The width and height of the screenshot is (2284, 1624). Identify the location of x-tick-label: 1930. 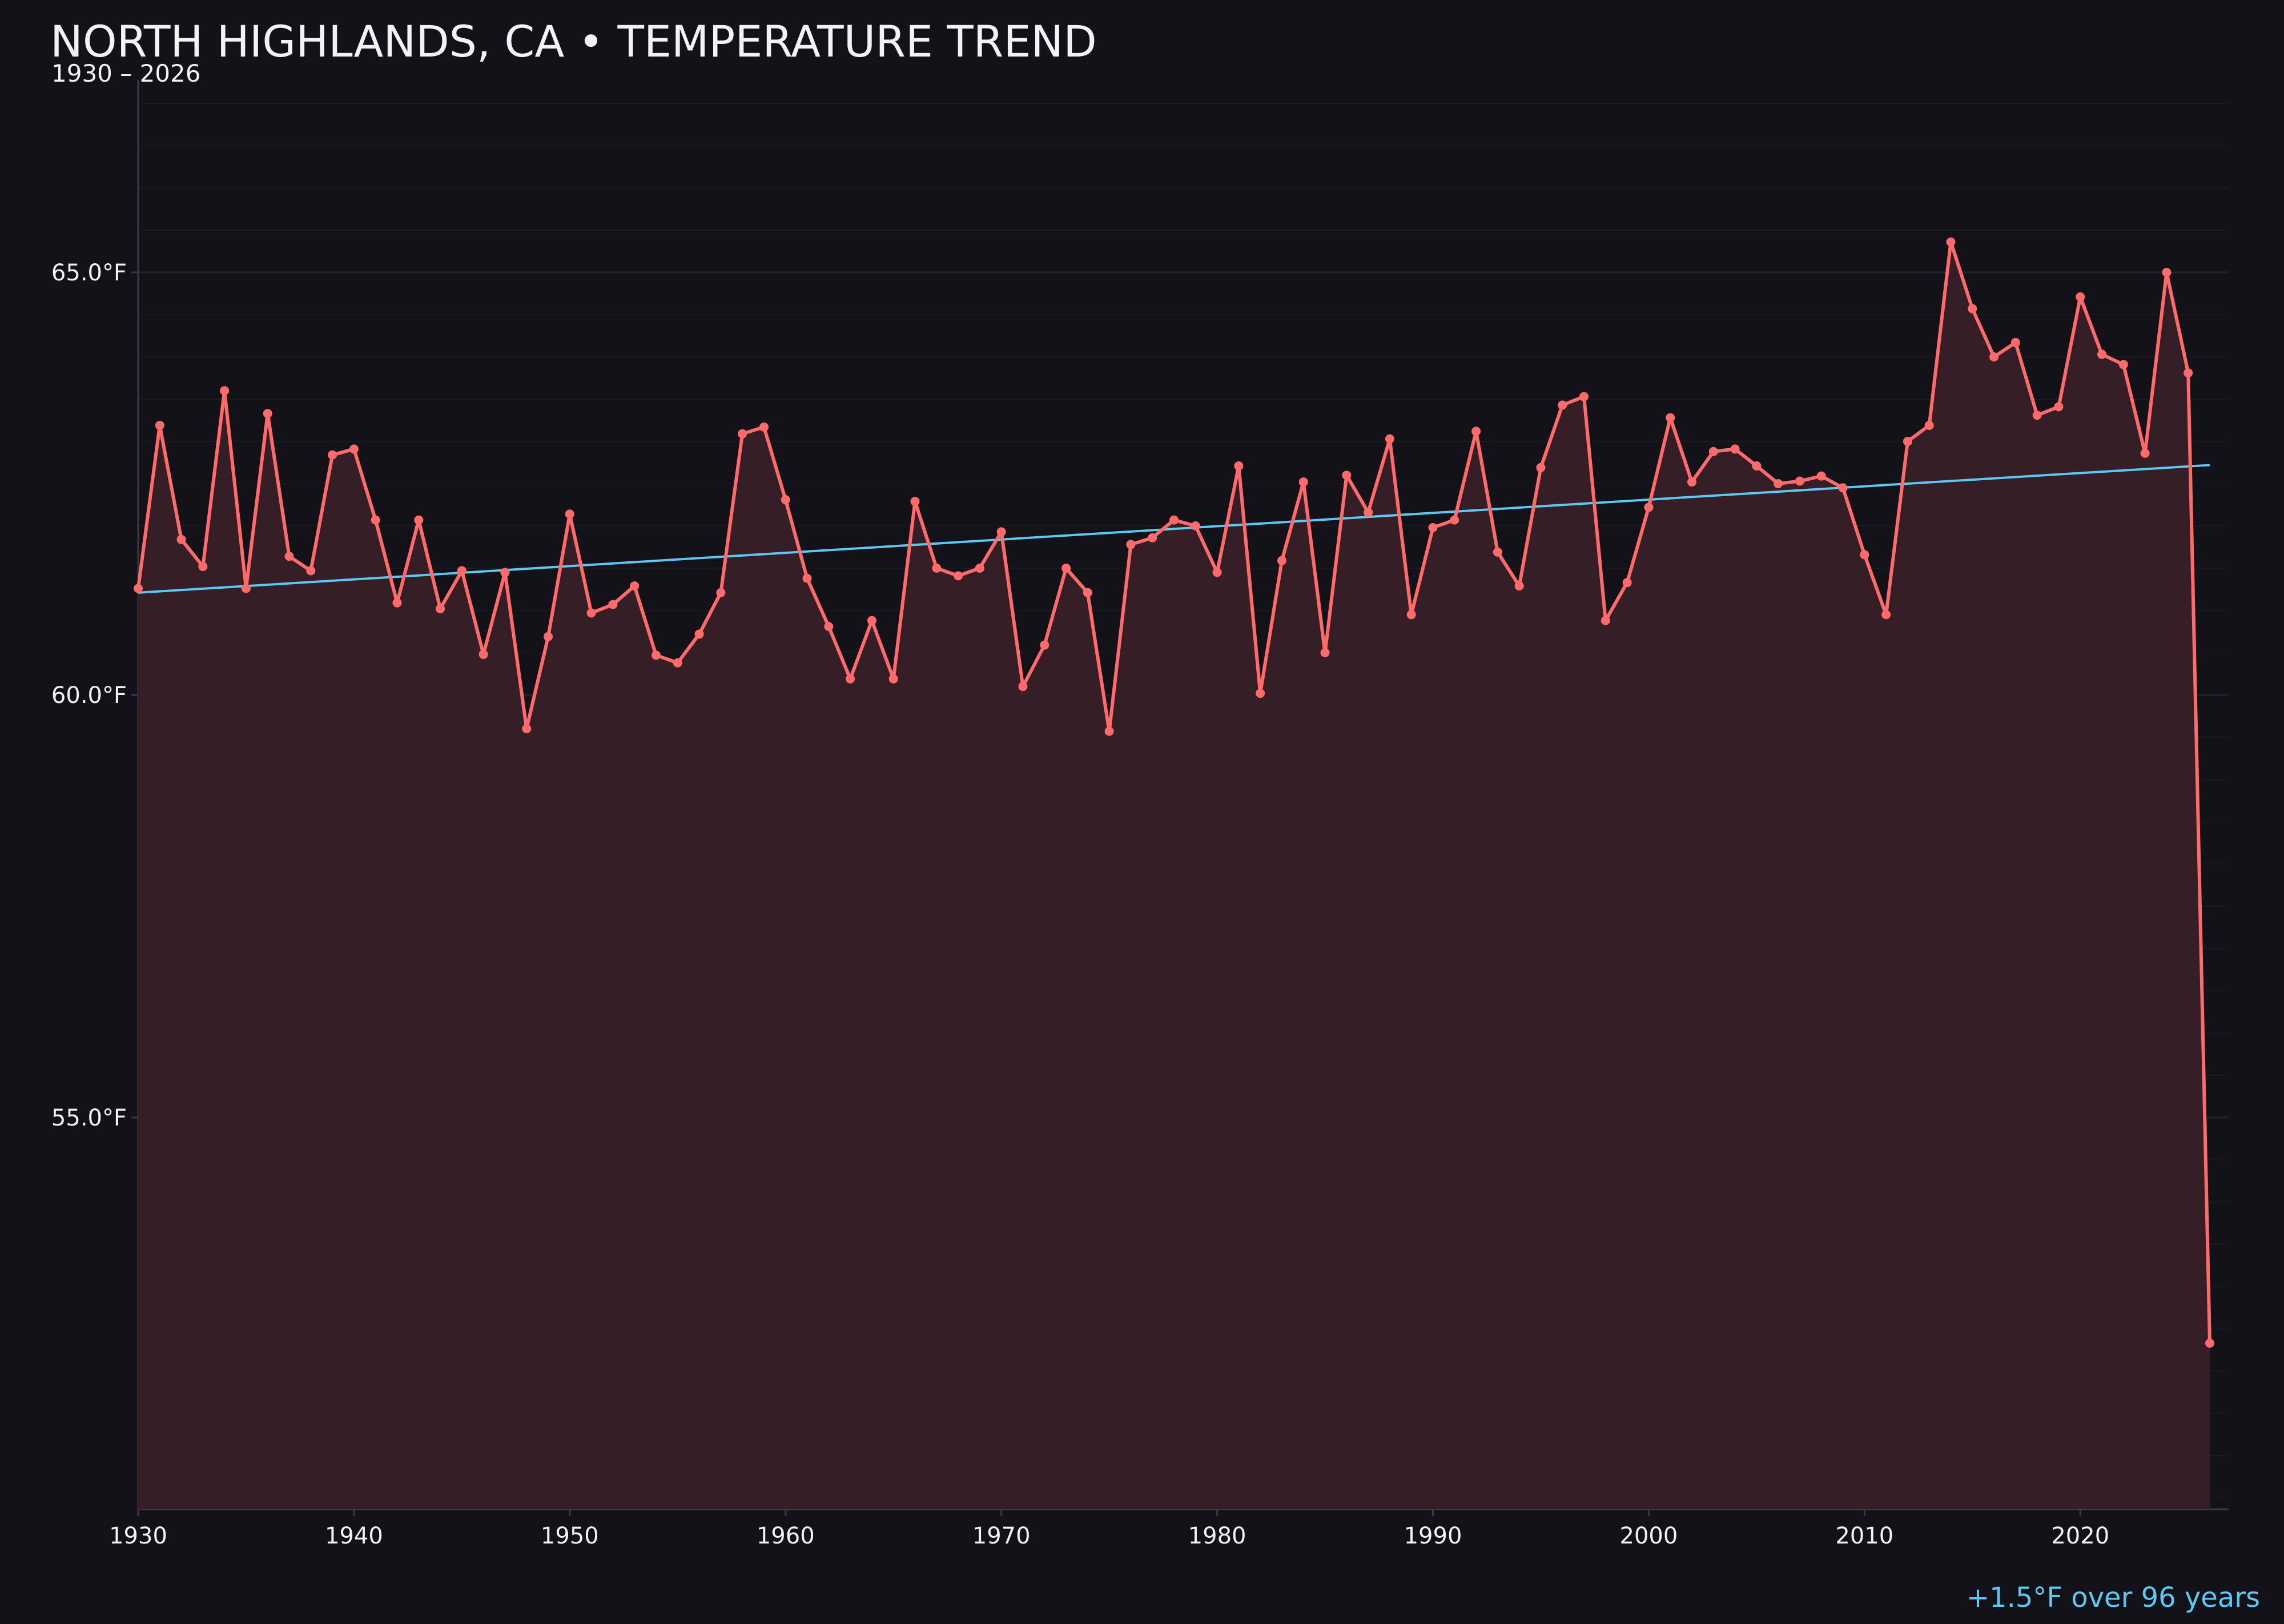
(138, 1536).